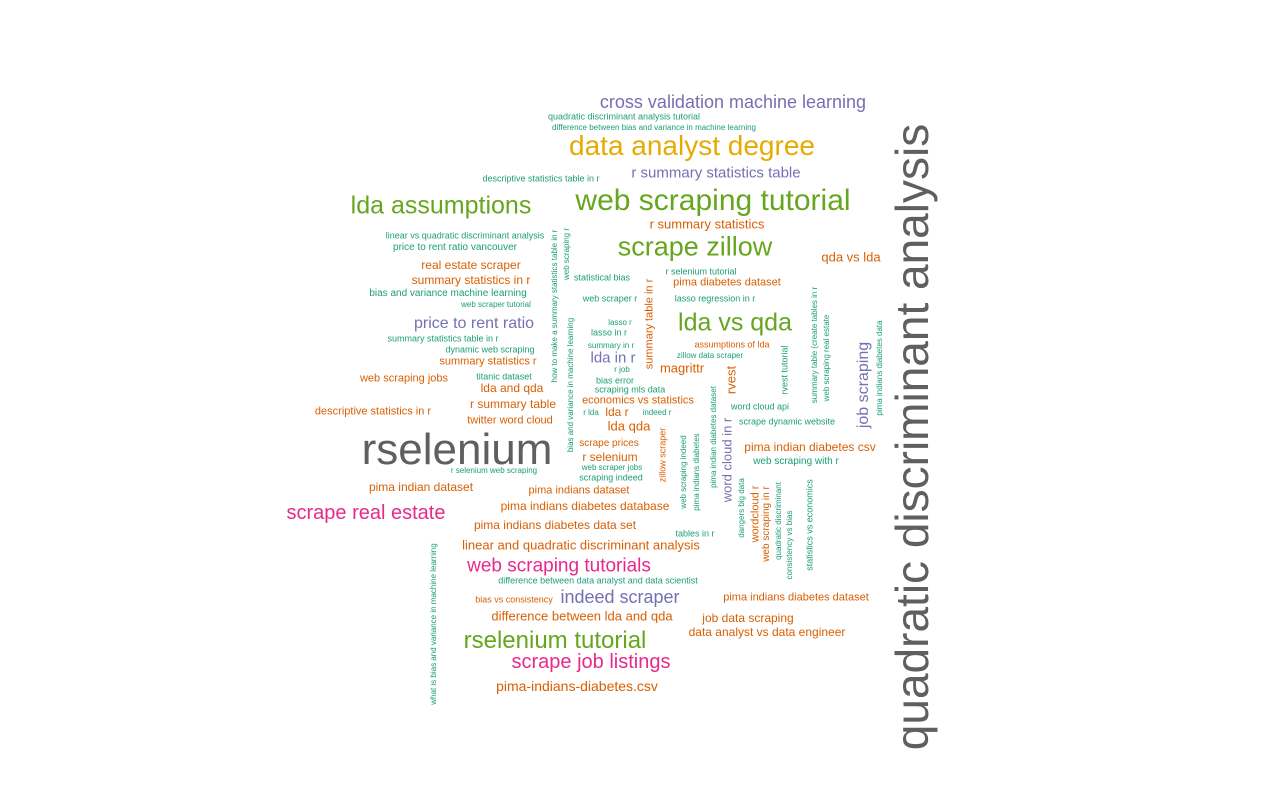 The width and height of the screenshot is (1280, 800). I want to click on word-lda-r: lda r, so click(617, 412).